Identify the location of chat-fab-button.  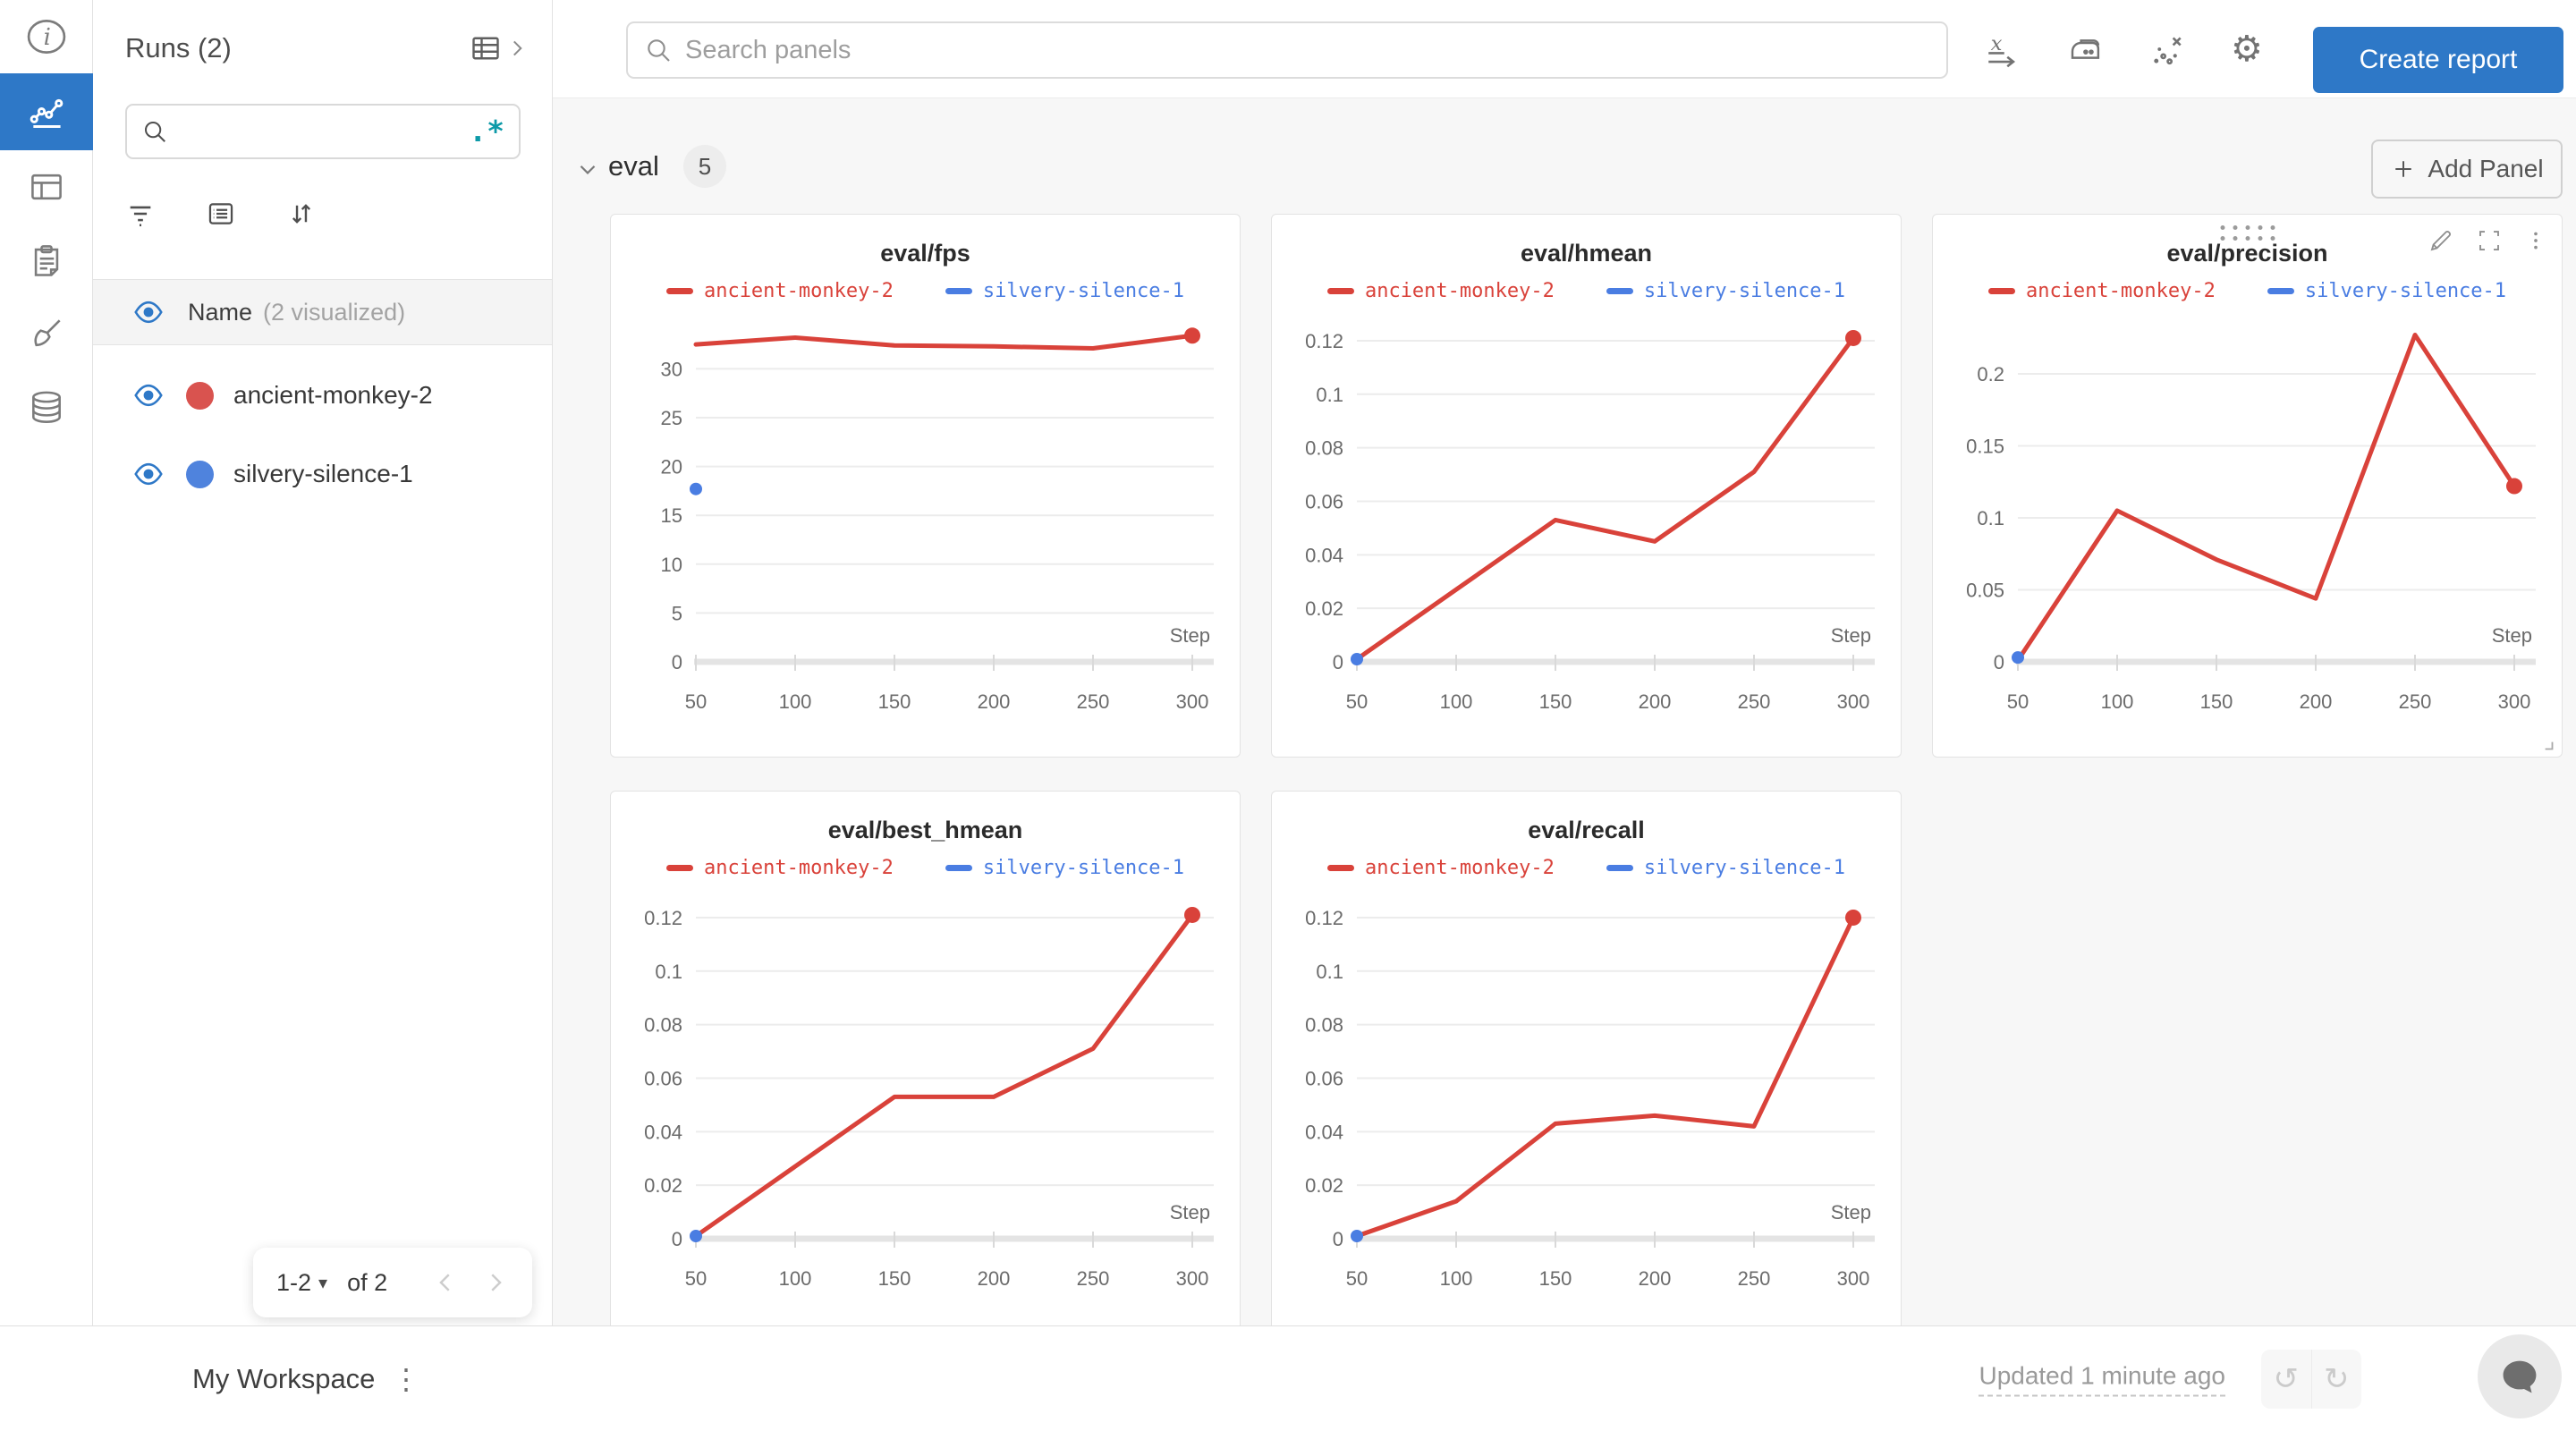
(2520, 1376).